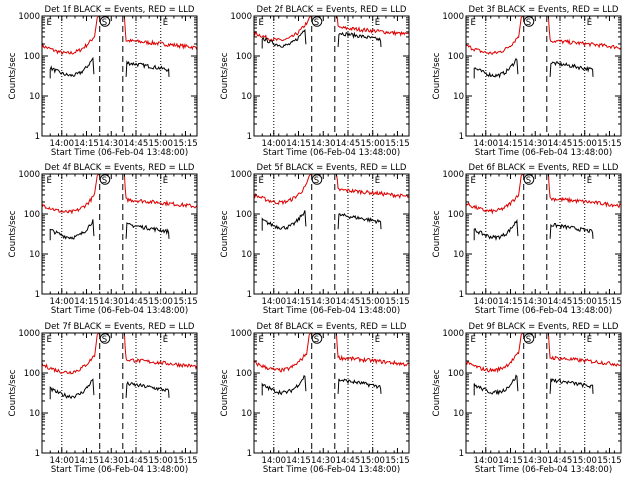 Image resolution: width=640 pixels, height=480 pixels. Describe the element at coordinates (544, 168) in the screenshot. I see `panel-title: Det 6f BLACK = Events, RED = LLD` at that location.